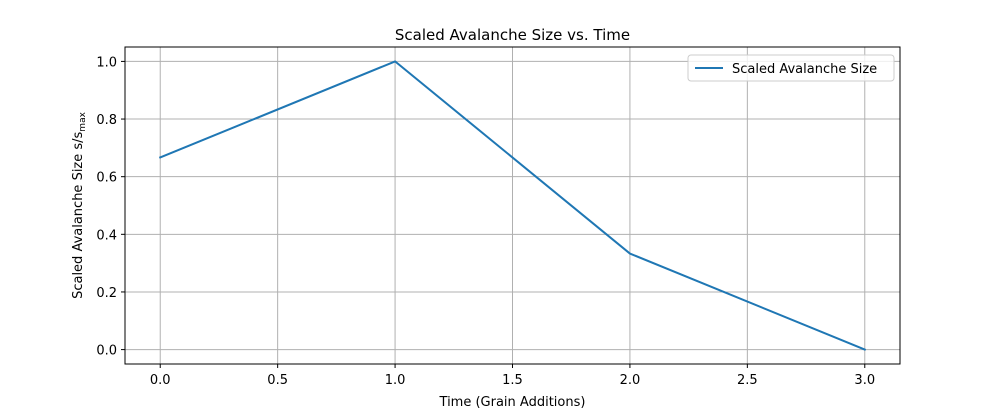 This screenshot has width=1000, height=413. Describe the element at coordinates (804, 69) in the screenshot. I see `legend-label: Scaled Avalanche Size` at that location.